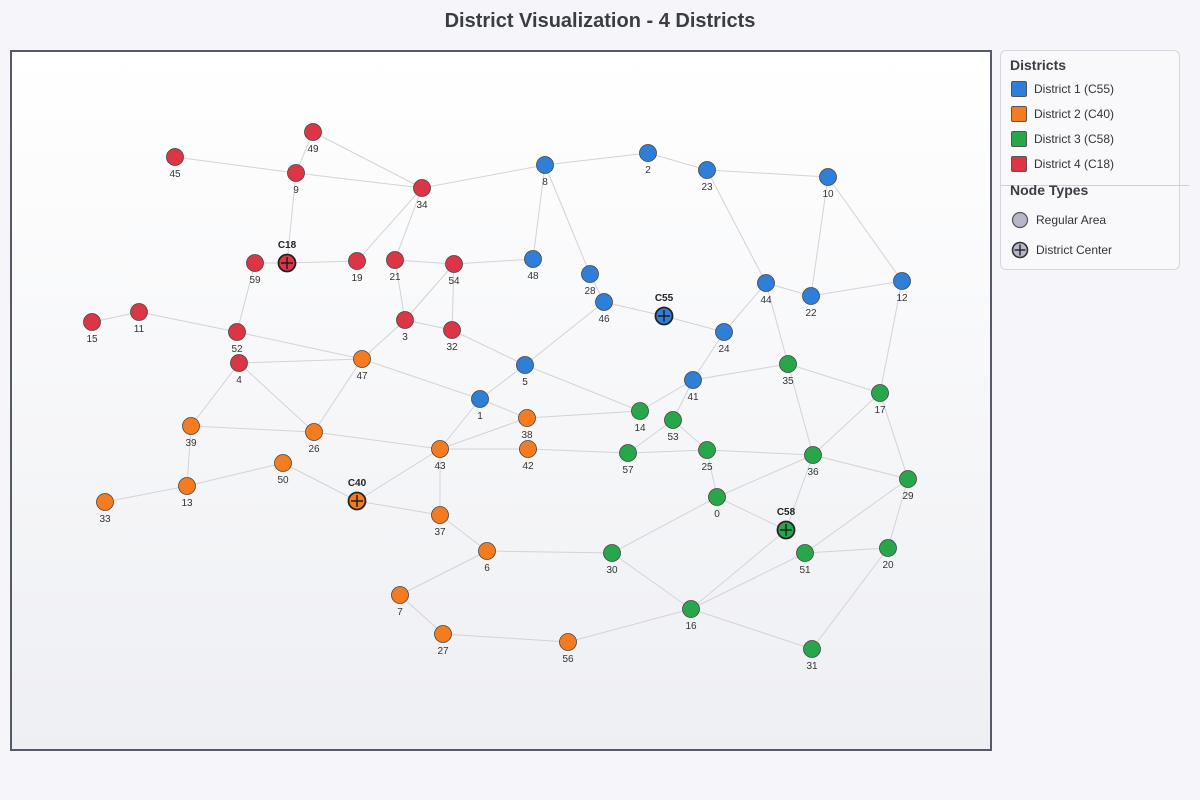  What do you see at coordinates (255, 270) in the screenshot?
I see `node-59: 59` at bounding box center [255, 270].